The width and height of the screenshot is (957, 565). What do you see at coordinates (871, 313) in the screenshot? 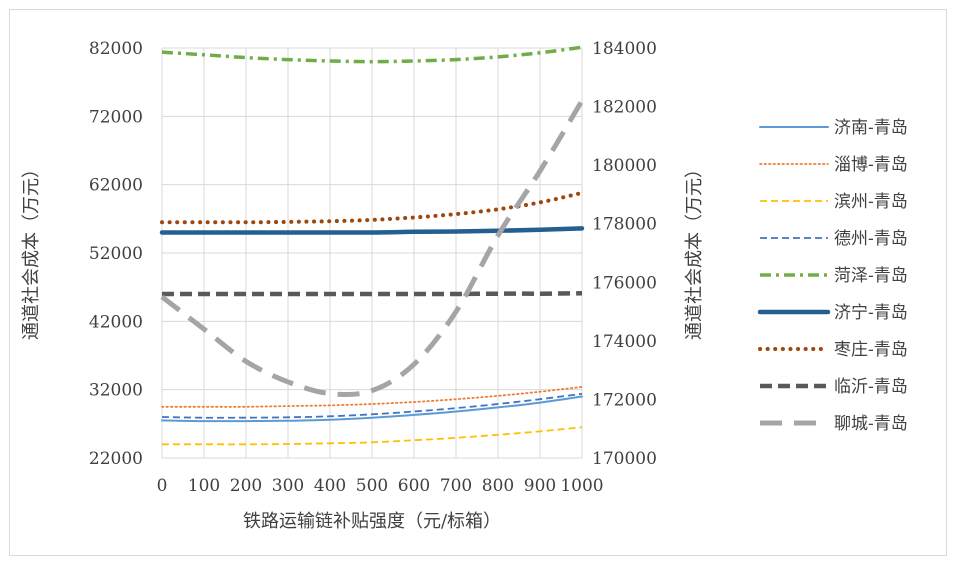
I see `legend-label-5: 济宁-青岛` at bounding box center [871, 313].